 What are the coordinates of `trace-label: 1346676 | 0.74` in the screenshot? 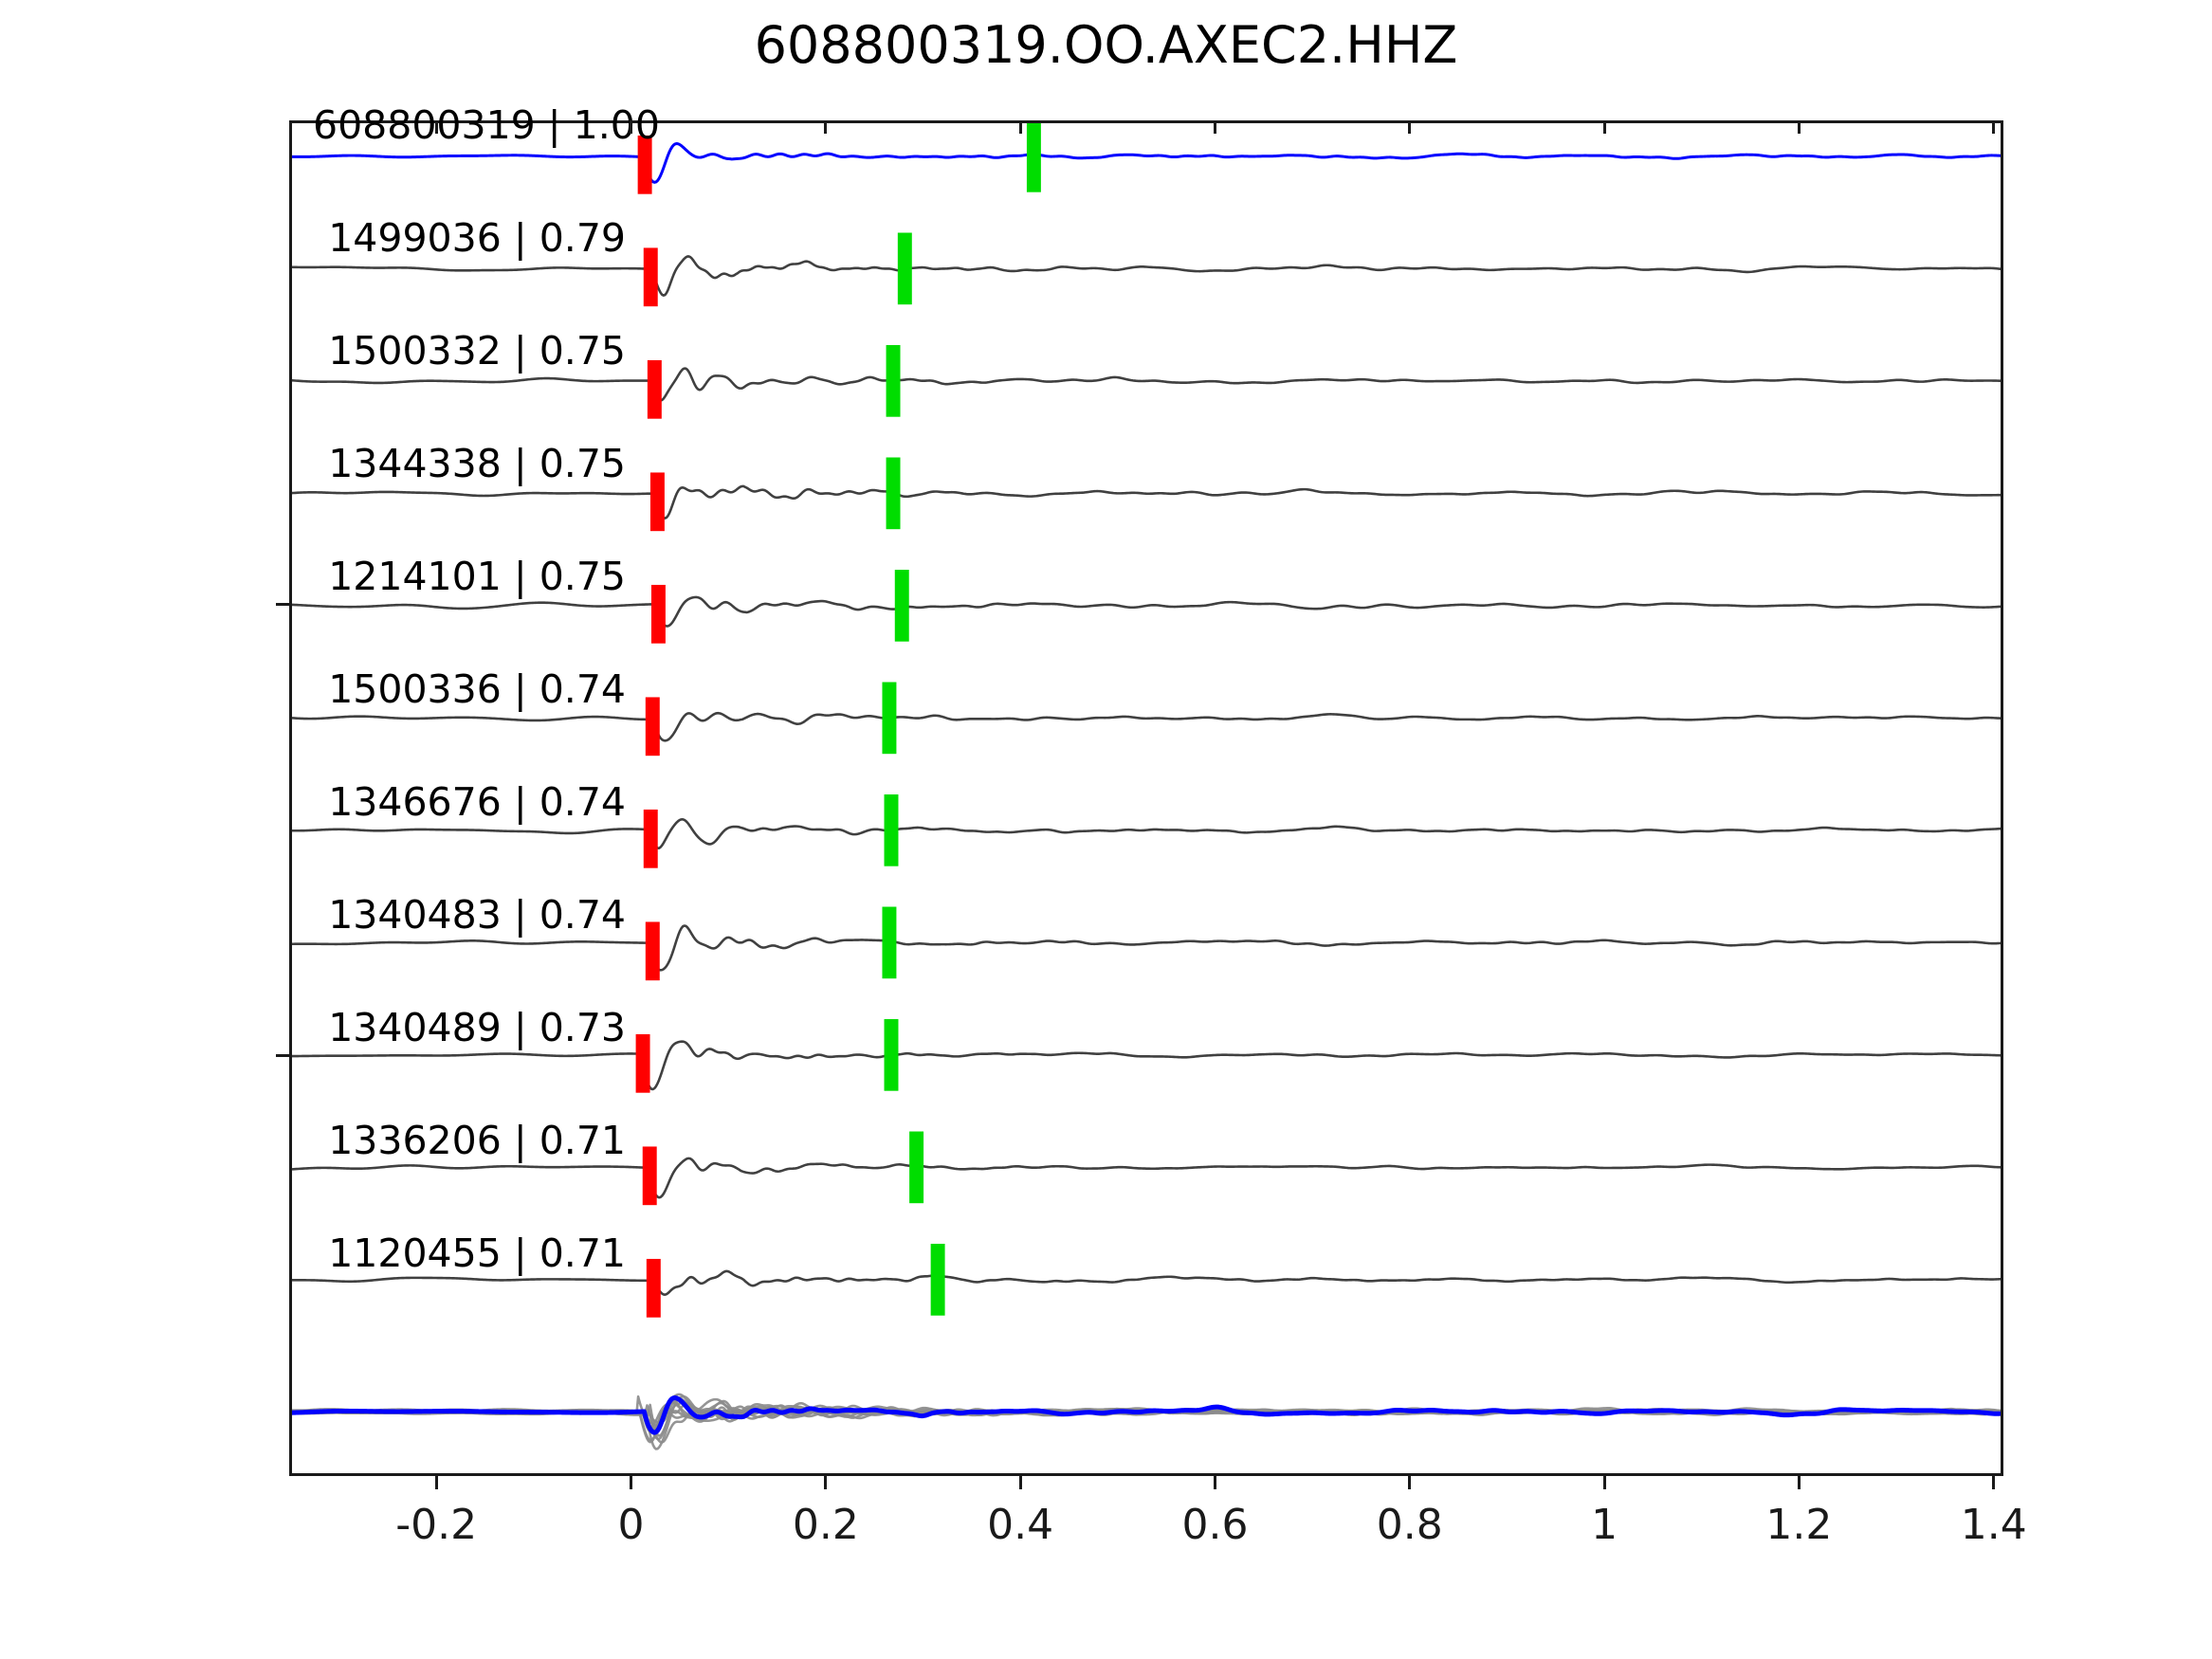 It's located at (477, 802).